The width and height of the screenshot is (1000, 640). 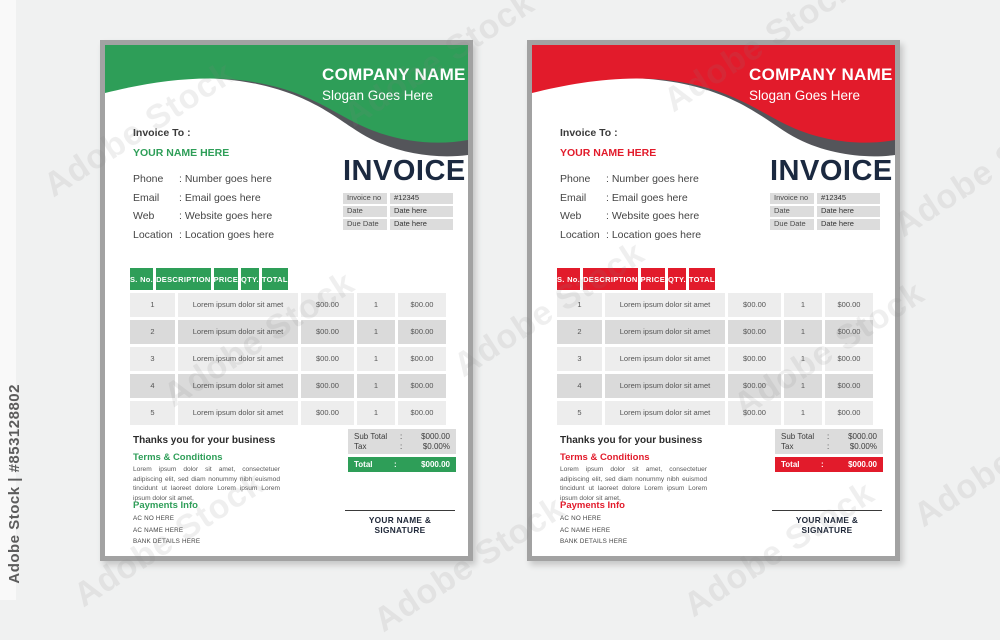 I want to click on table-header-cell: DESCRIPTION, so click(x=610, y=279).